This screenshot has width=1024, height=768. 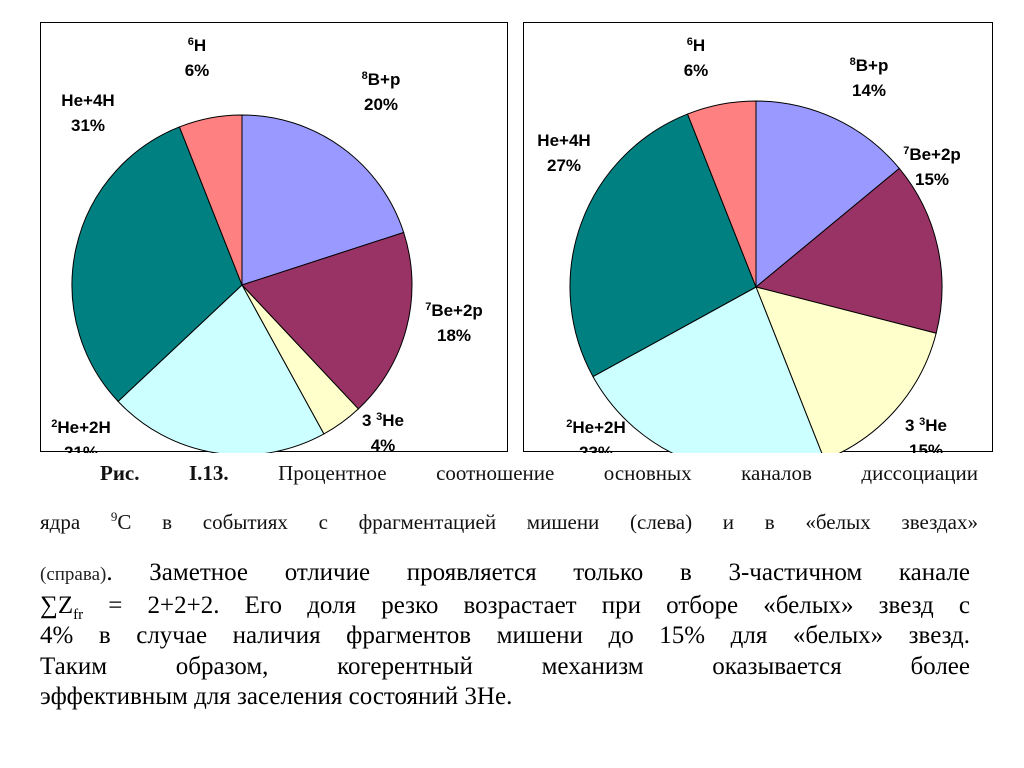 What do you see at coordinates (57, 605) in the screenshot?
I see `sum-symbol: ∑Z` at bounding box center [57, 605].